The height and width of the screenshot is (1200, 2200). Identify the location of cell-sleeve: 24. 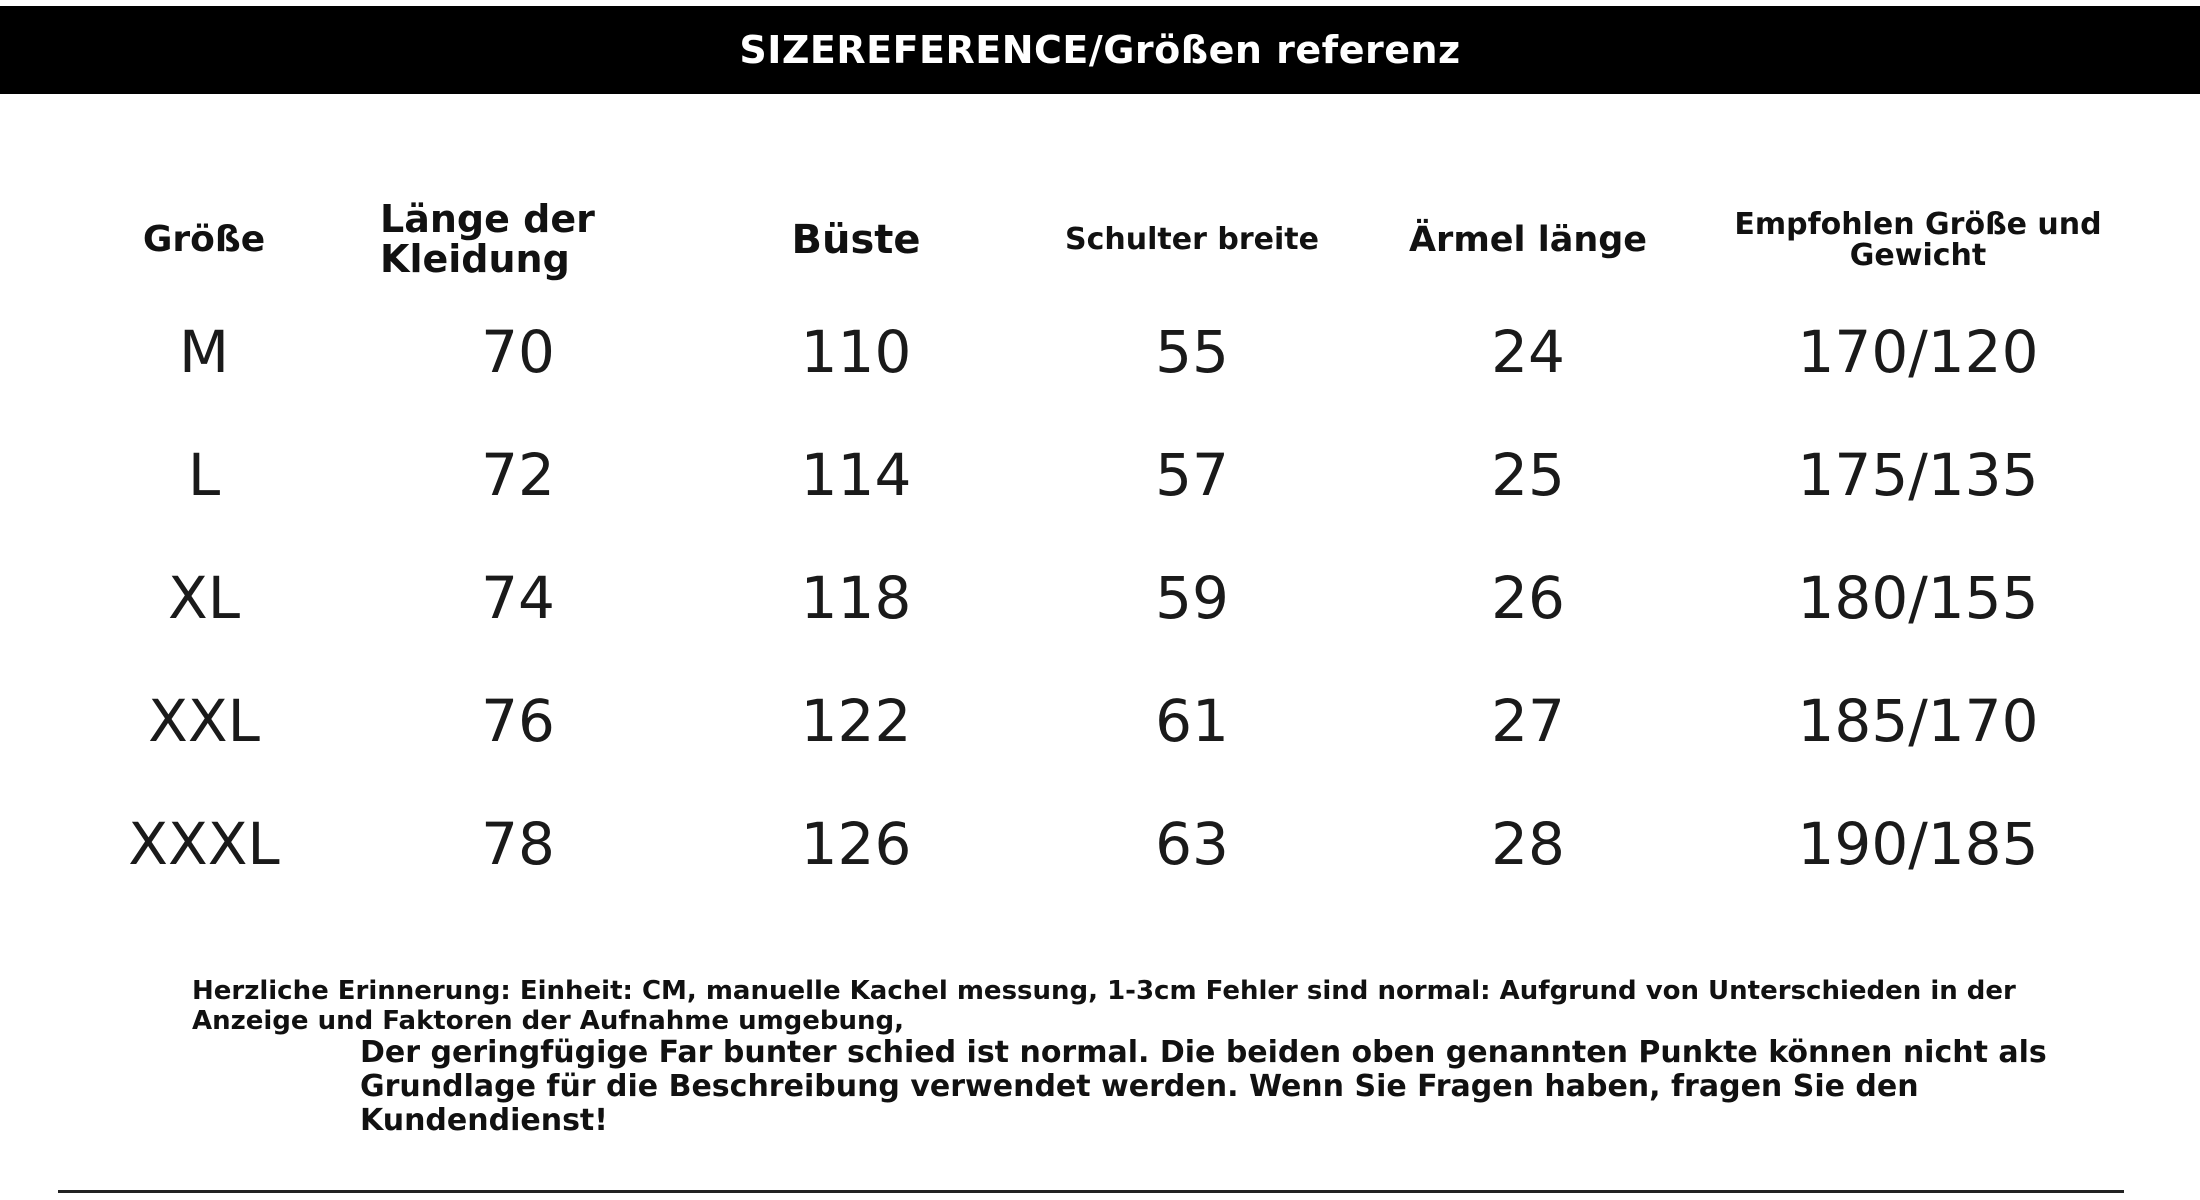
(1528, 351).